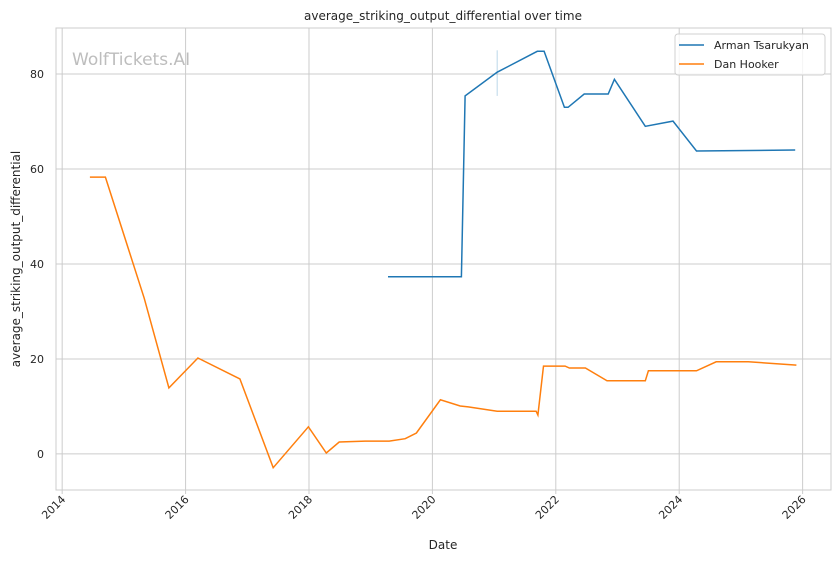 The height and width of the screenshot is (565, 840). Describe the element at coordinates (424, 507) in the screenshot. I see `x-tick-label: 2020` at that location.